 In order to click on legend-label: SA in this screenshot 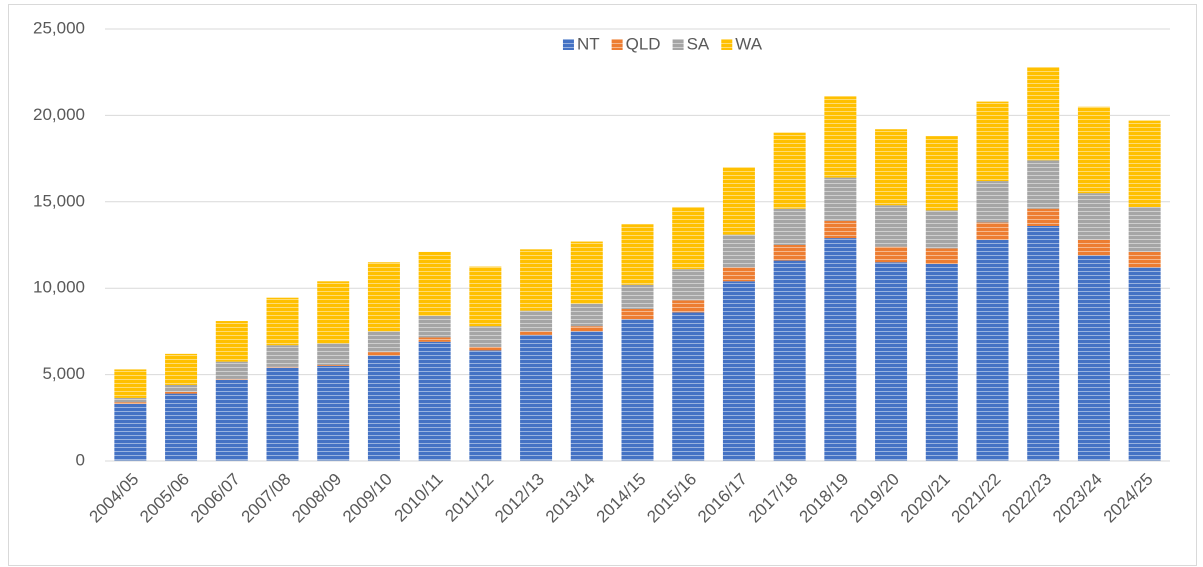, I will do `click(698, 43)`.